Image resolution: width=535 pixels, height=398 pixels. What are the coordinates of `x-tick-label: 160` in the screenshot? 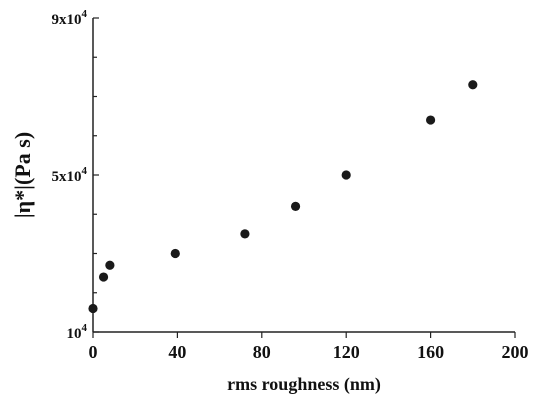 It's located at (430, 352).